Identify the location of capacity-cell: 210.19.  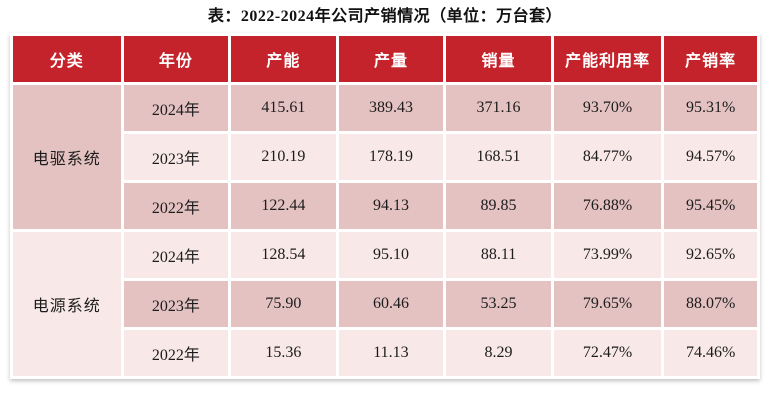
(283, 157).